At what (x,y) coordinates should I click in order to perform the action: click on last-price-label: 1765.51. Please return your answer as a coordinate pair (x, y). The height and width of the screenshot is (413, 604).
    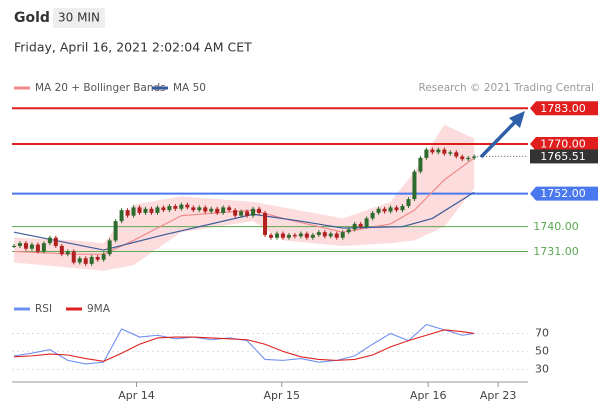
    Looking at the image, I should click on (563, 156).